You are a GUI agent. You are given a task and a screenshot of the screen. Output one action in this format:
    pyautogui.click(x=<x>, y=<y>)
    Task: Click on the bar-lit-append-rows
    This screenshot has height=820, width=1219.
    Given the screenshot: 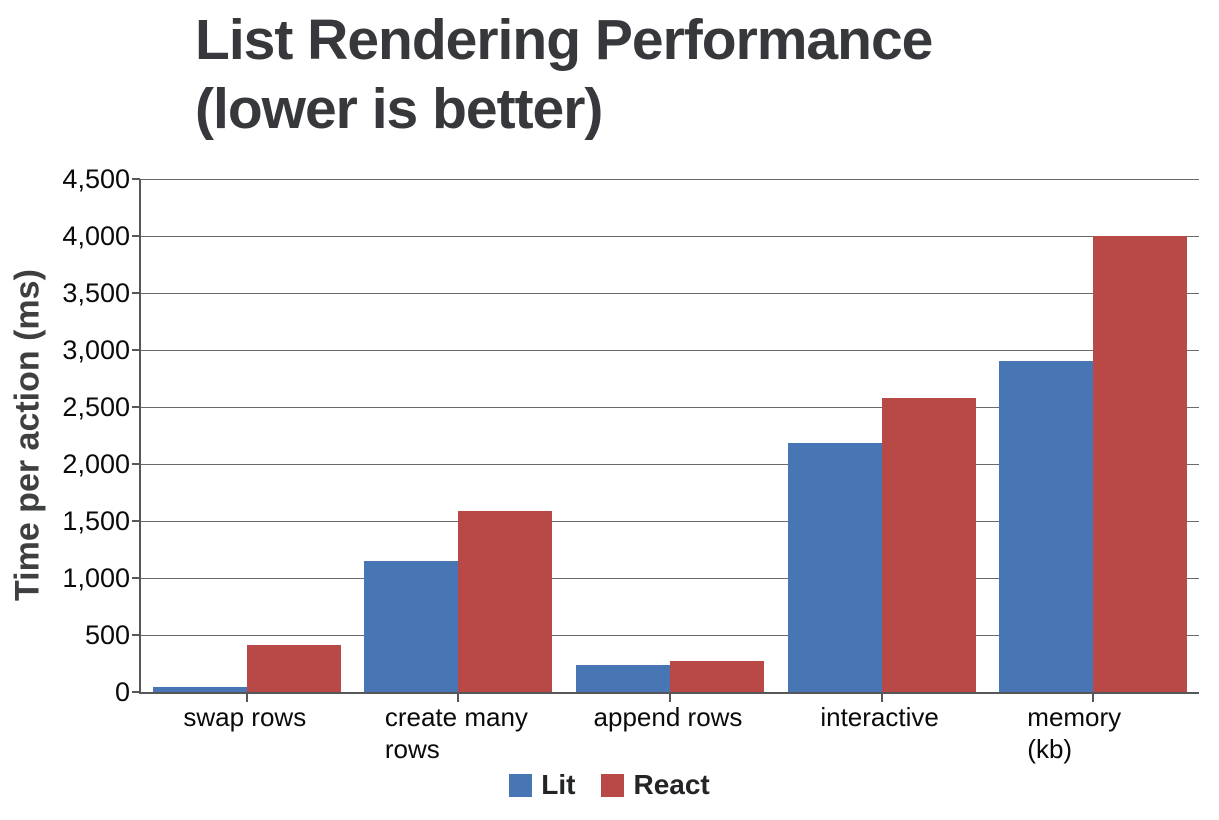 What is the action you would take?
    pyautogui.click(x=623, y=678)
    